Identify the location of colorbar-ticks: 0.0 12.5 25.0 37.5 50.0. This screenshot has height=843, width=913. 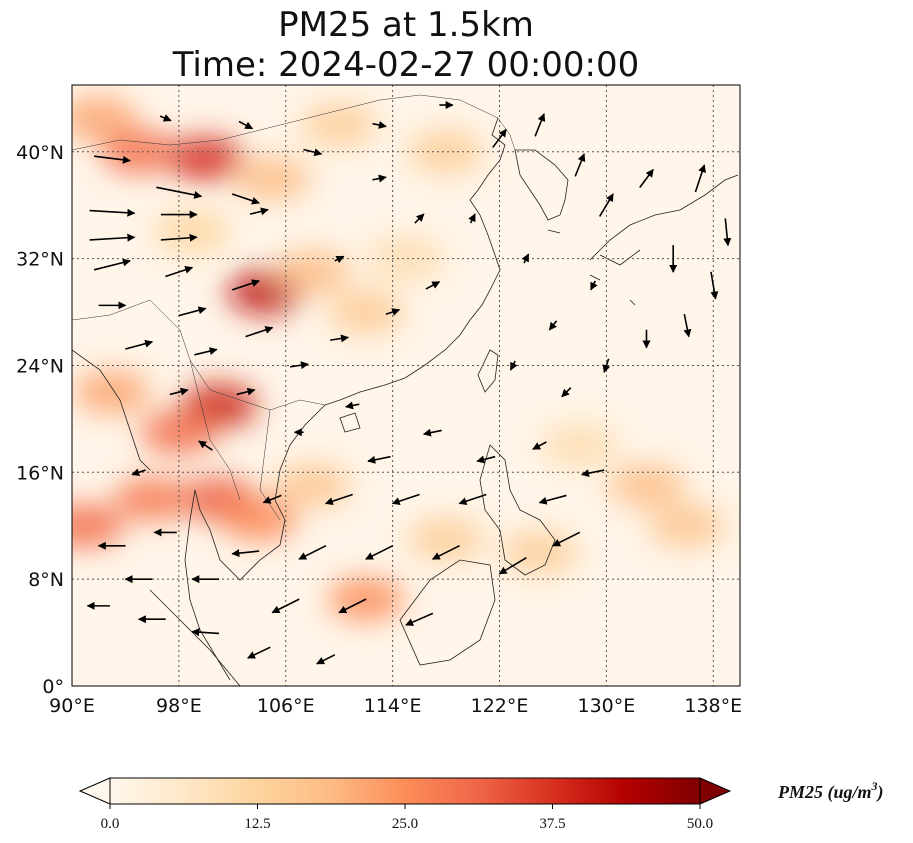
(407, 818).